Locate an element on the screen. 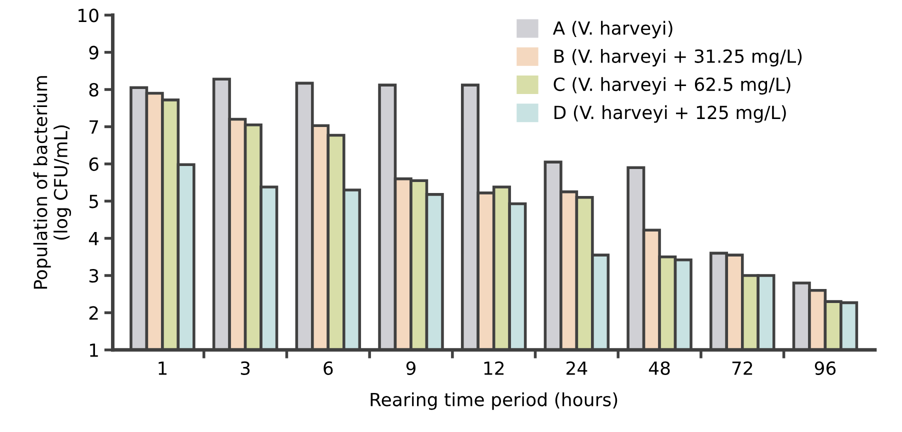 The width and height of the screenshot is (902, 432). legend-label: B (V. harveyi + 31.25 mg/L) is located at coordinates (678, 57).